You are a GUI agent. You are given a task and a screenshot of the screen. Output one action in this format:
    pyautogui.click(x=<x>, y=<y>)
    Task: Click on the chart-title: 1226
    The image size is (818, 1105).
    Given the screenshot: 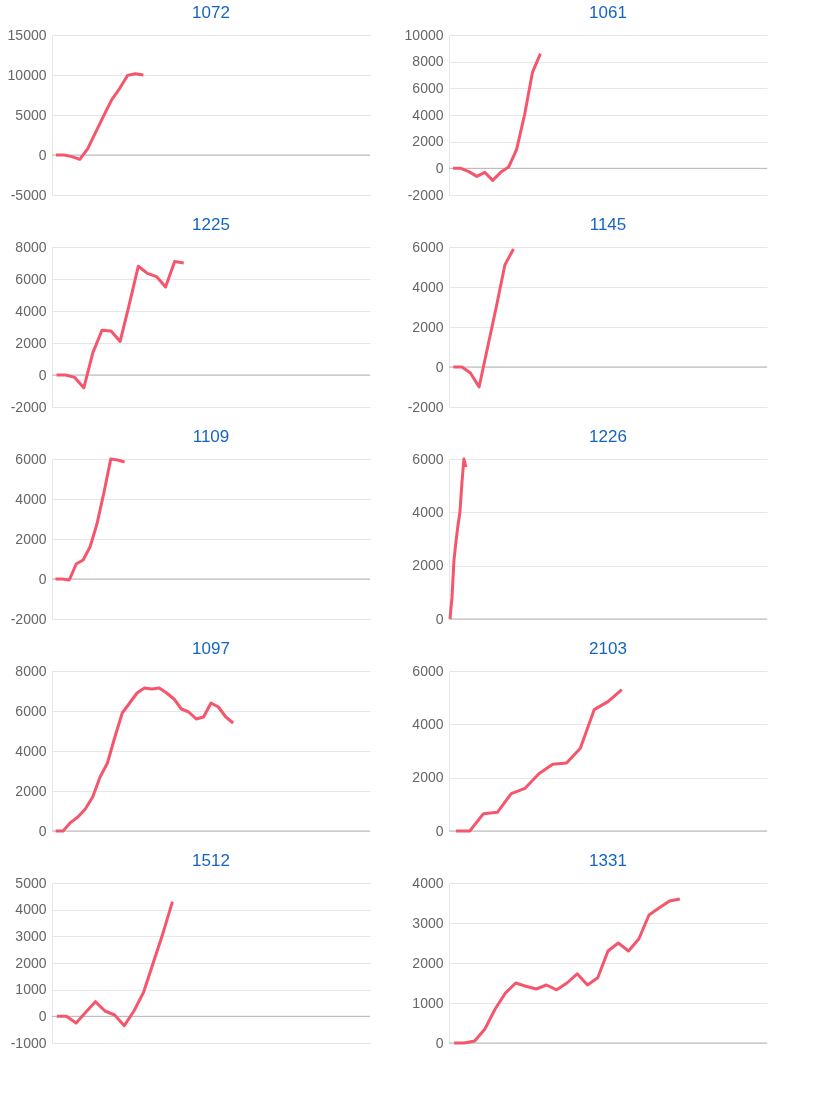 What is the action you would take?
    pyautogui.click(x=608, y=436)
    